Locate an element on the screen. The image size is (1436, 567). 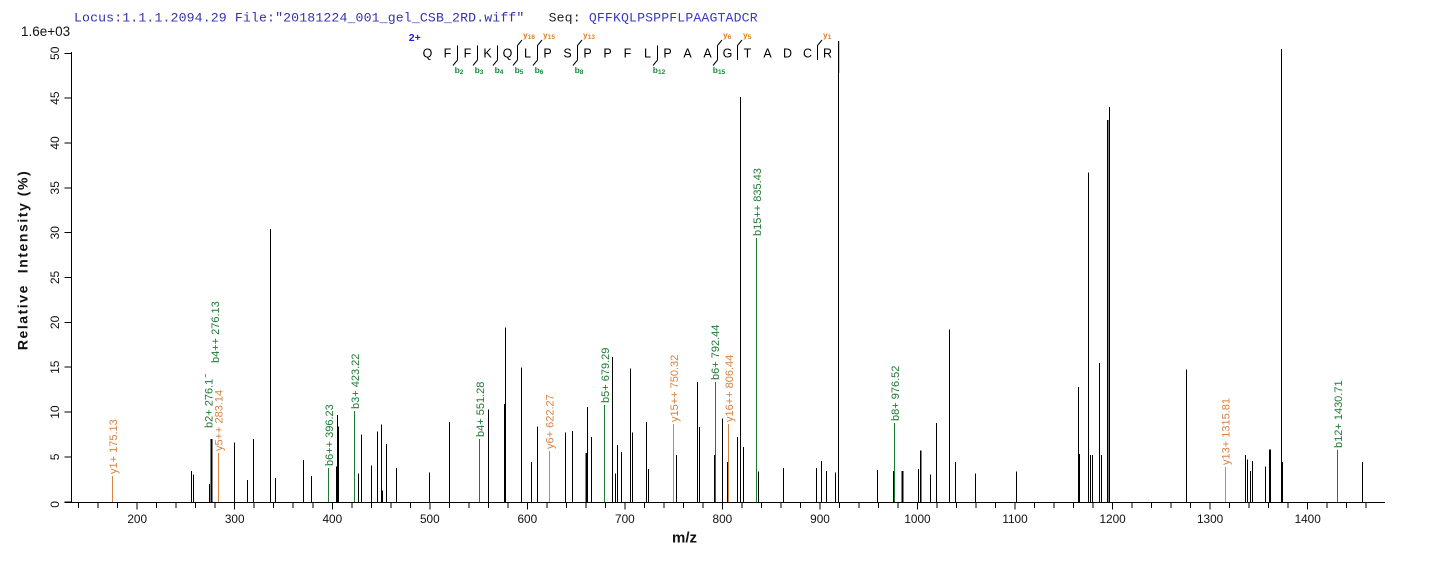
svg-text: 1300 is located at coordinates (1210, 519).